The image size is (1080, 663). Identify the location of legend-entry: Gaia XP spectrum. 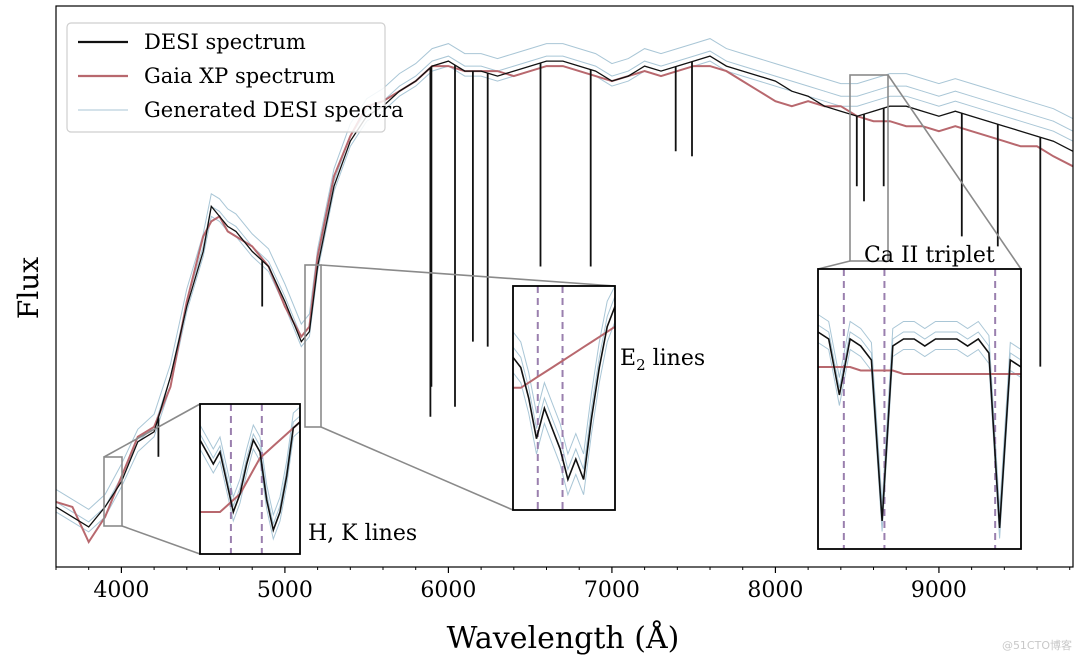
(206, 76).